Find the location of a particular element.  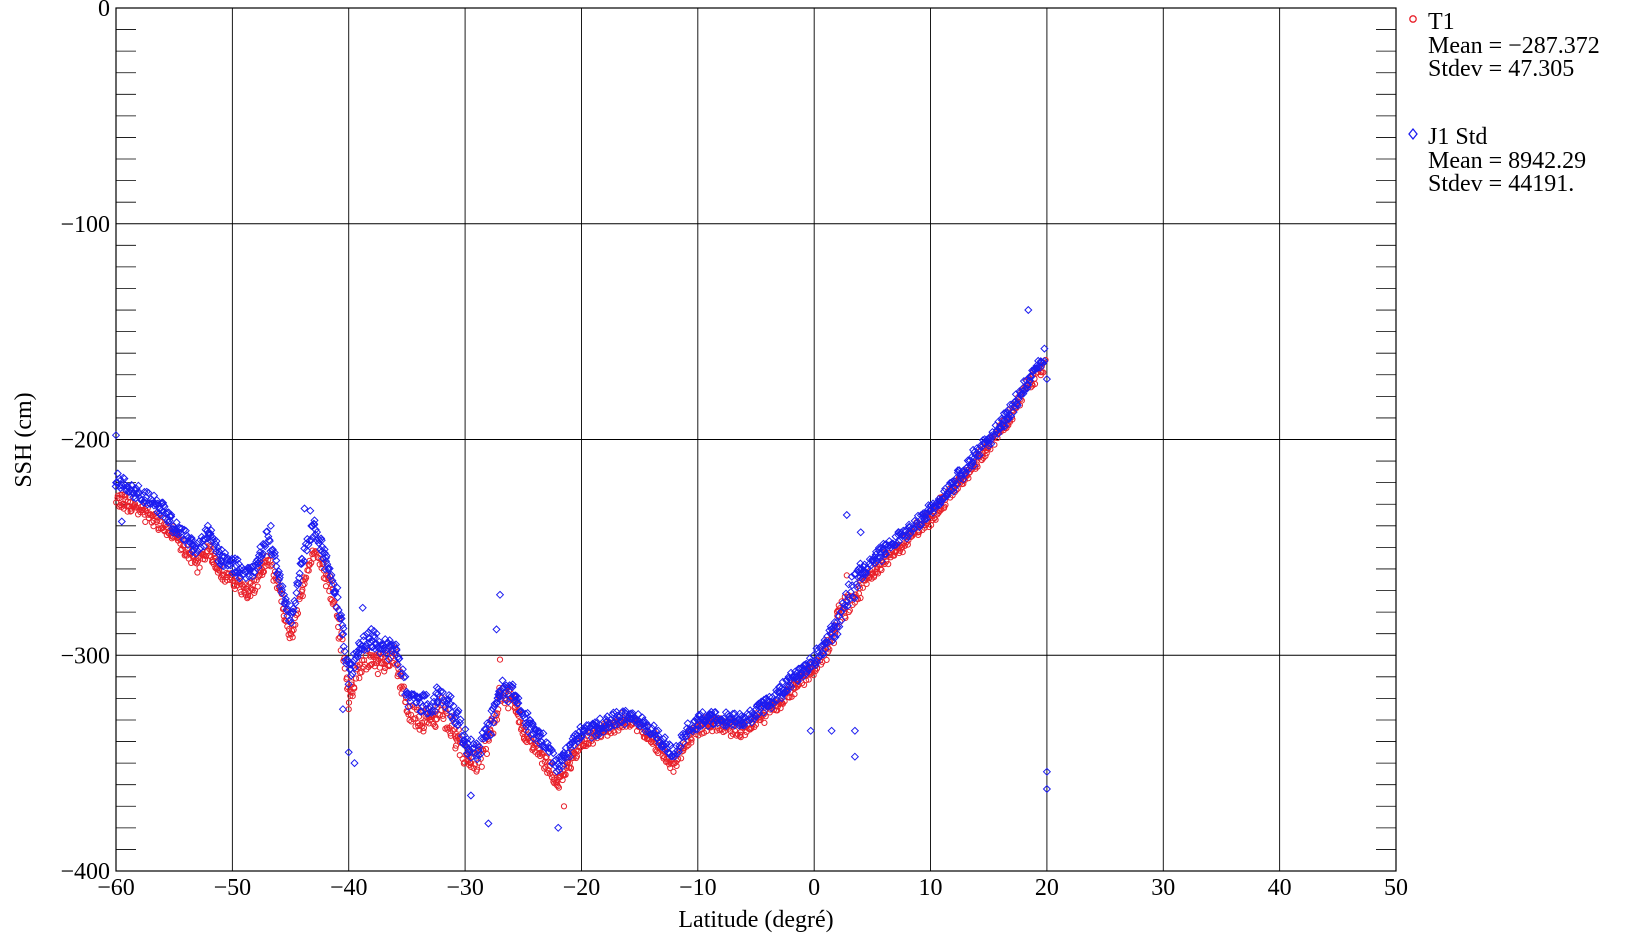

x-tick-label: 50 is located at coordinates (1396, 888).